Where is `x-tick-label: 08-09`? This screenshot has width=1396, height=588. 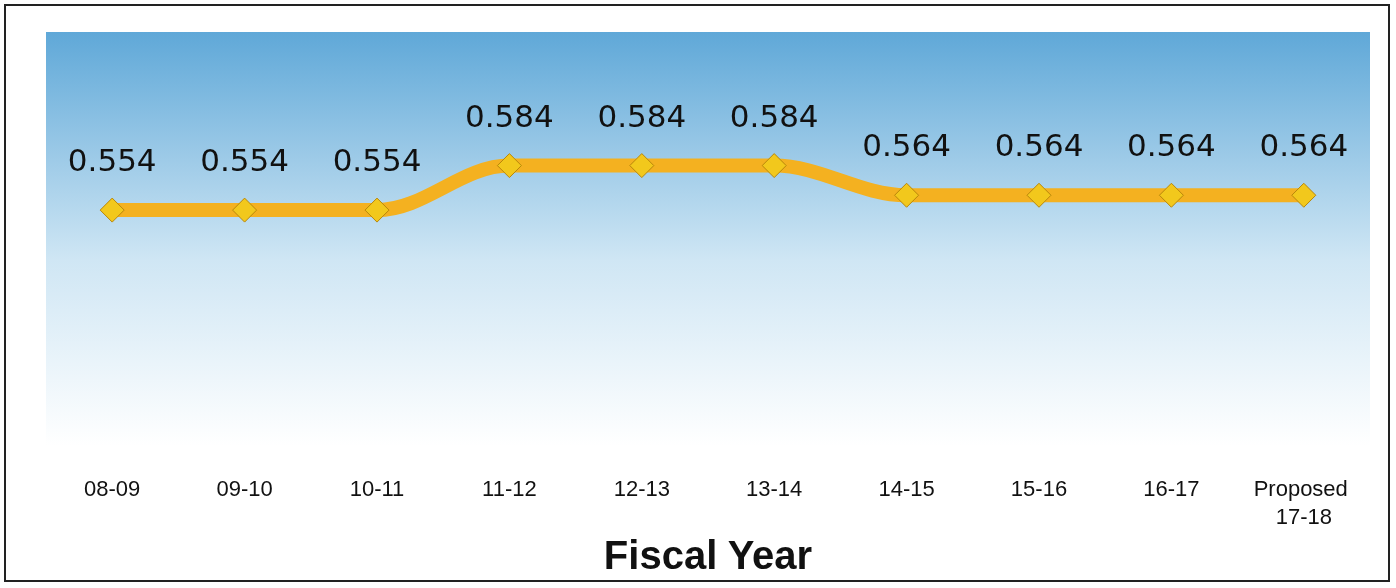
x-tick-label: 08-09 is located at coordinates (112, 488).